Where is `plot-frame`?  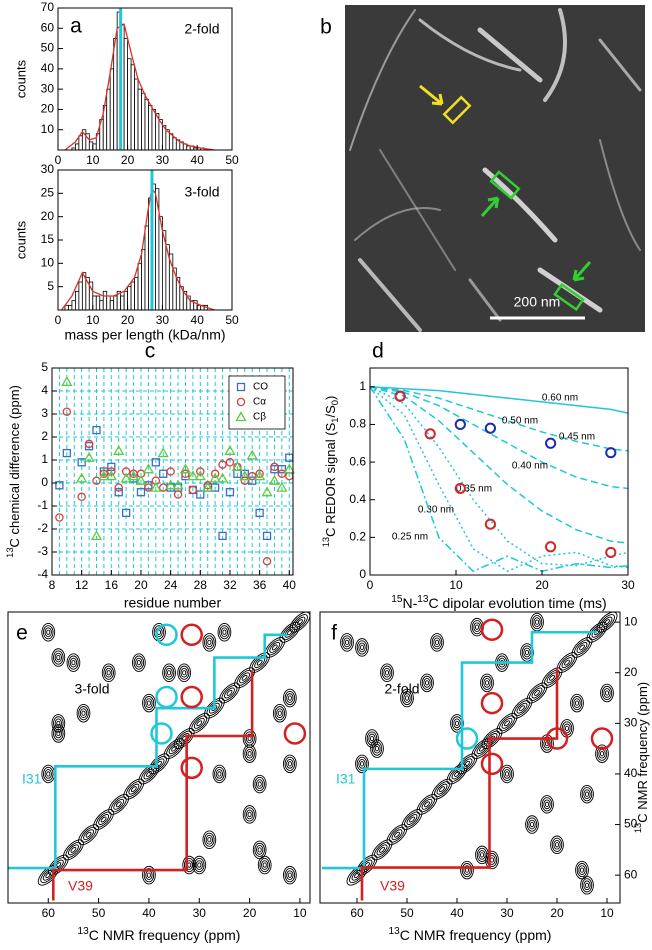
plot-frame is located at coordinates (470, 757).